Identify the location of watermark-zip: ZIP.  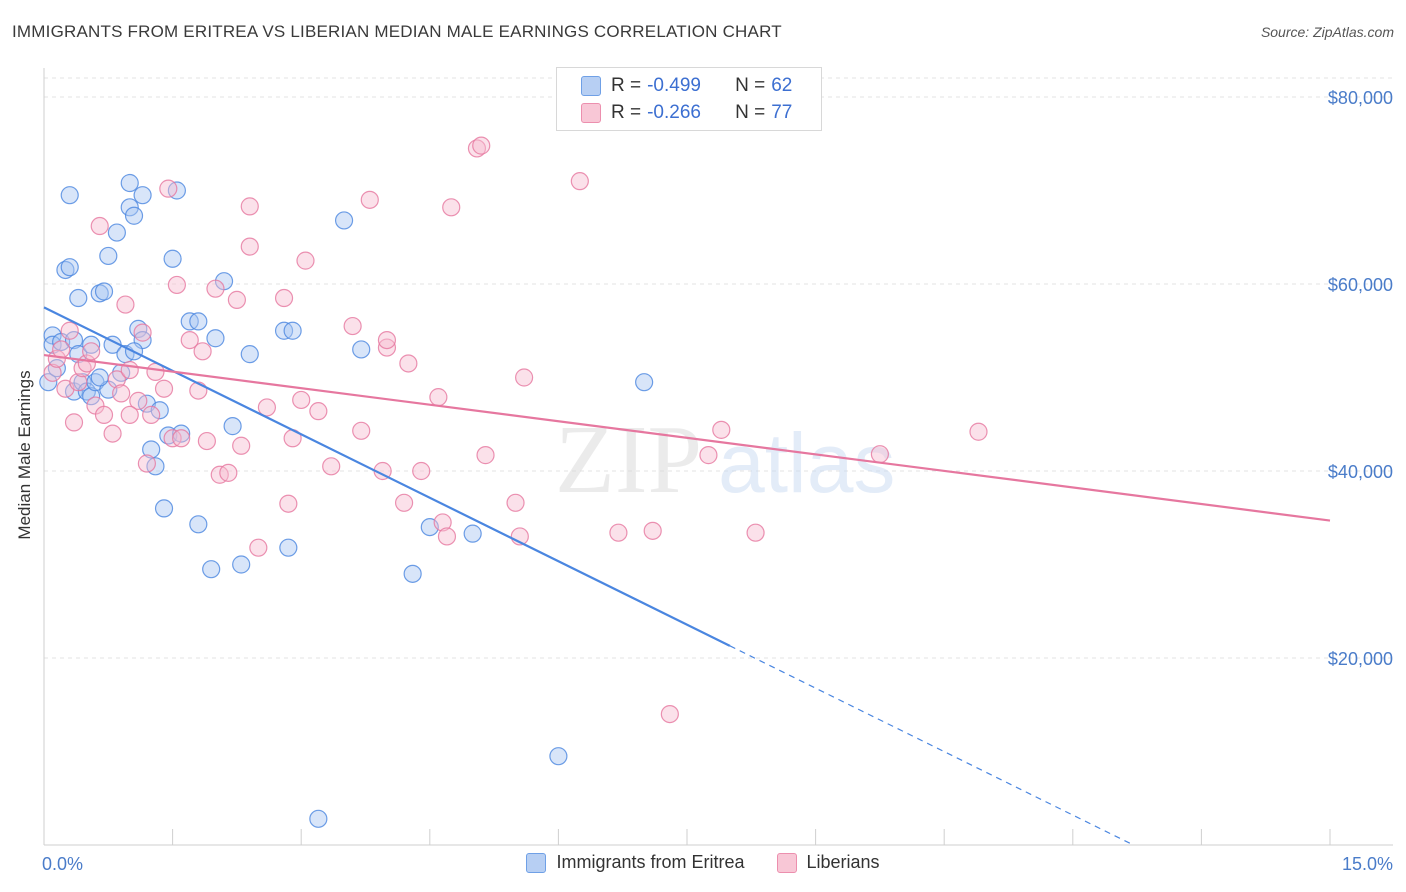
(628, 460).